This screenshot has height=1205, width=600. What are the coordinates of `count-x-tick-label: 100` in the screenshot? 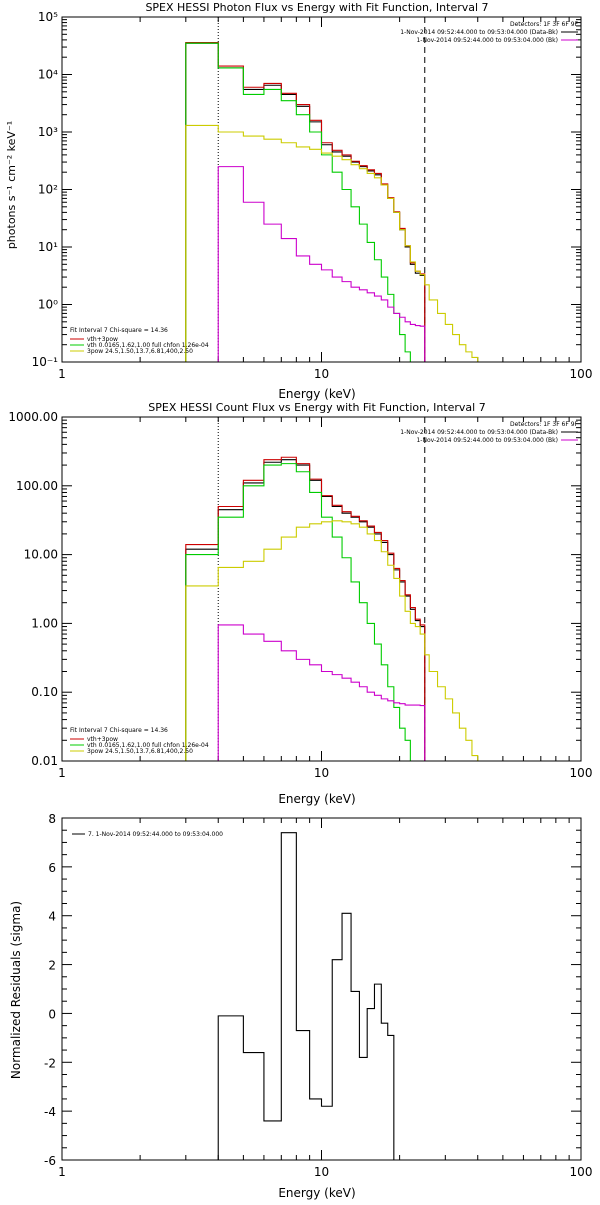 It's located at (581, 773).